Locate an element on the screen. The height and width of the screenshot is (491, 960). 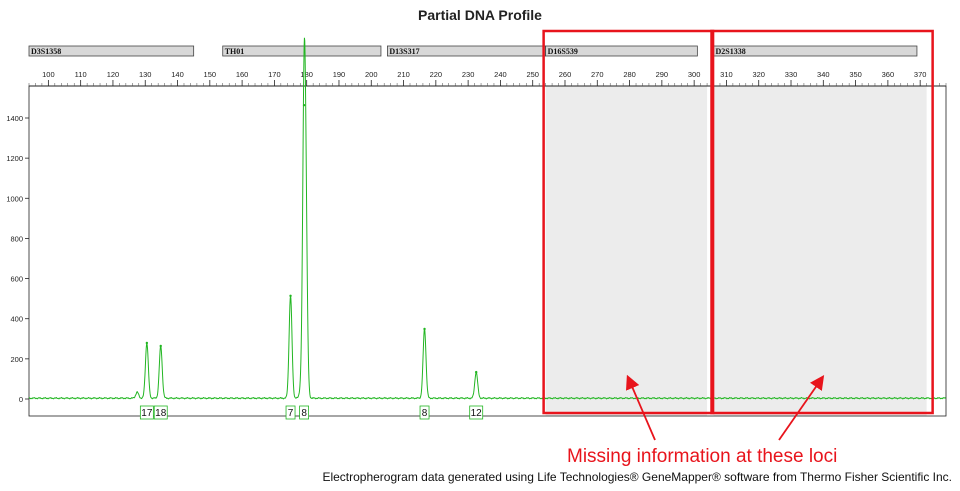
x-tick-label: 190 is located at coordinates (339, 74).